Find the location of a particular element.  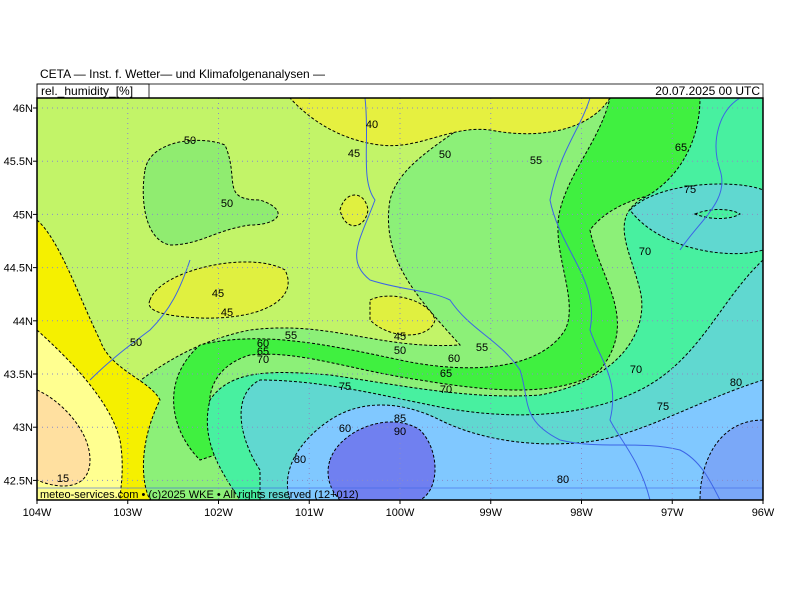

lon-label: 96W is located at coordinates (763, 513).